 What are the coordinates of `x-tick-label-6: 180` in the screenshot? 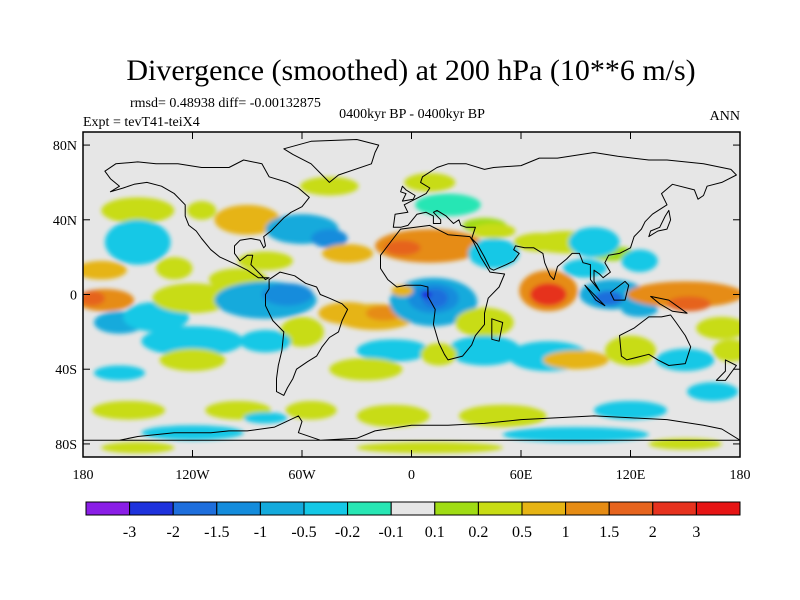 It's located at (740, 475).